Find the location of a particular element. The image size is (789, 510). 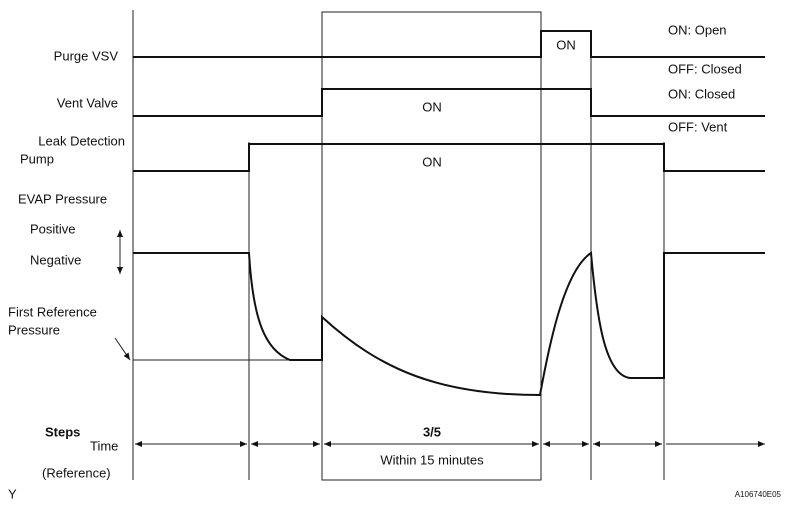

negative-label: Negative is located at coordinates (55, 259).